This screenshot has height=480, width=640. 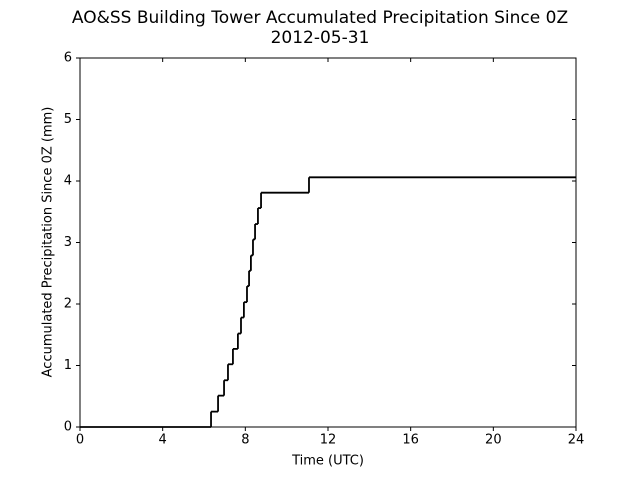 What do you see at coordinates (68, 304) in the screenshot?
I see `y-tick-label: 2` at bounding box center [68, 304].